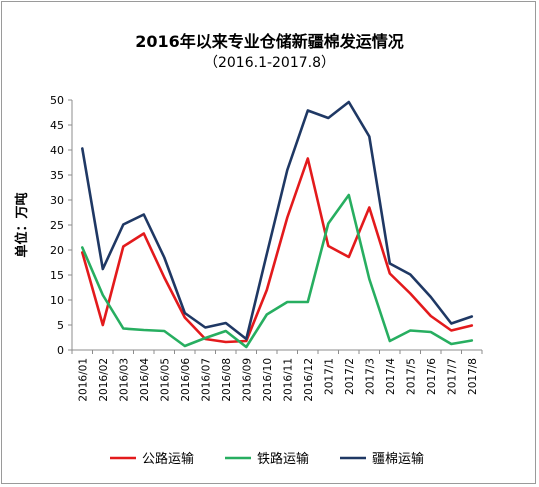  Describe the element at coordinates (268, 380) in the screenshot. I see `x-tick-label: 2016/10` at that location.